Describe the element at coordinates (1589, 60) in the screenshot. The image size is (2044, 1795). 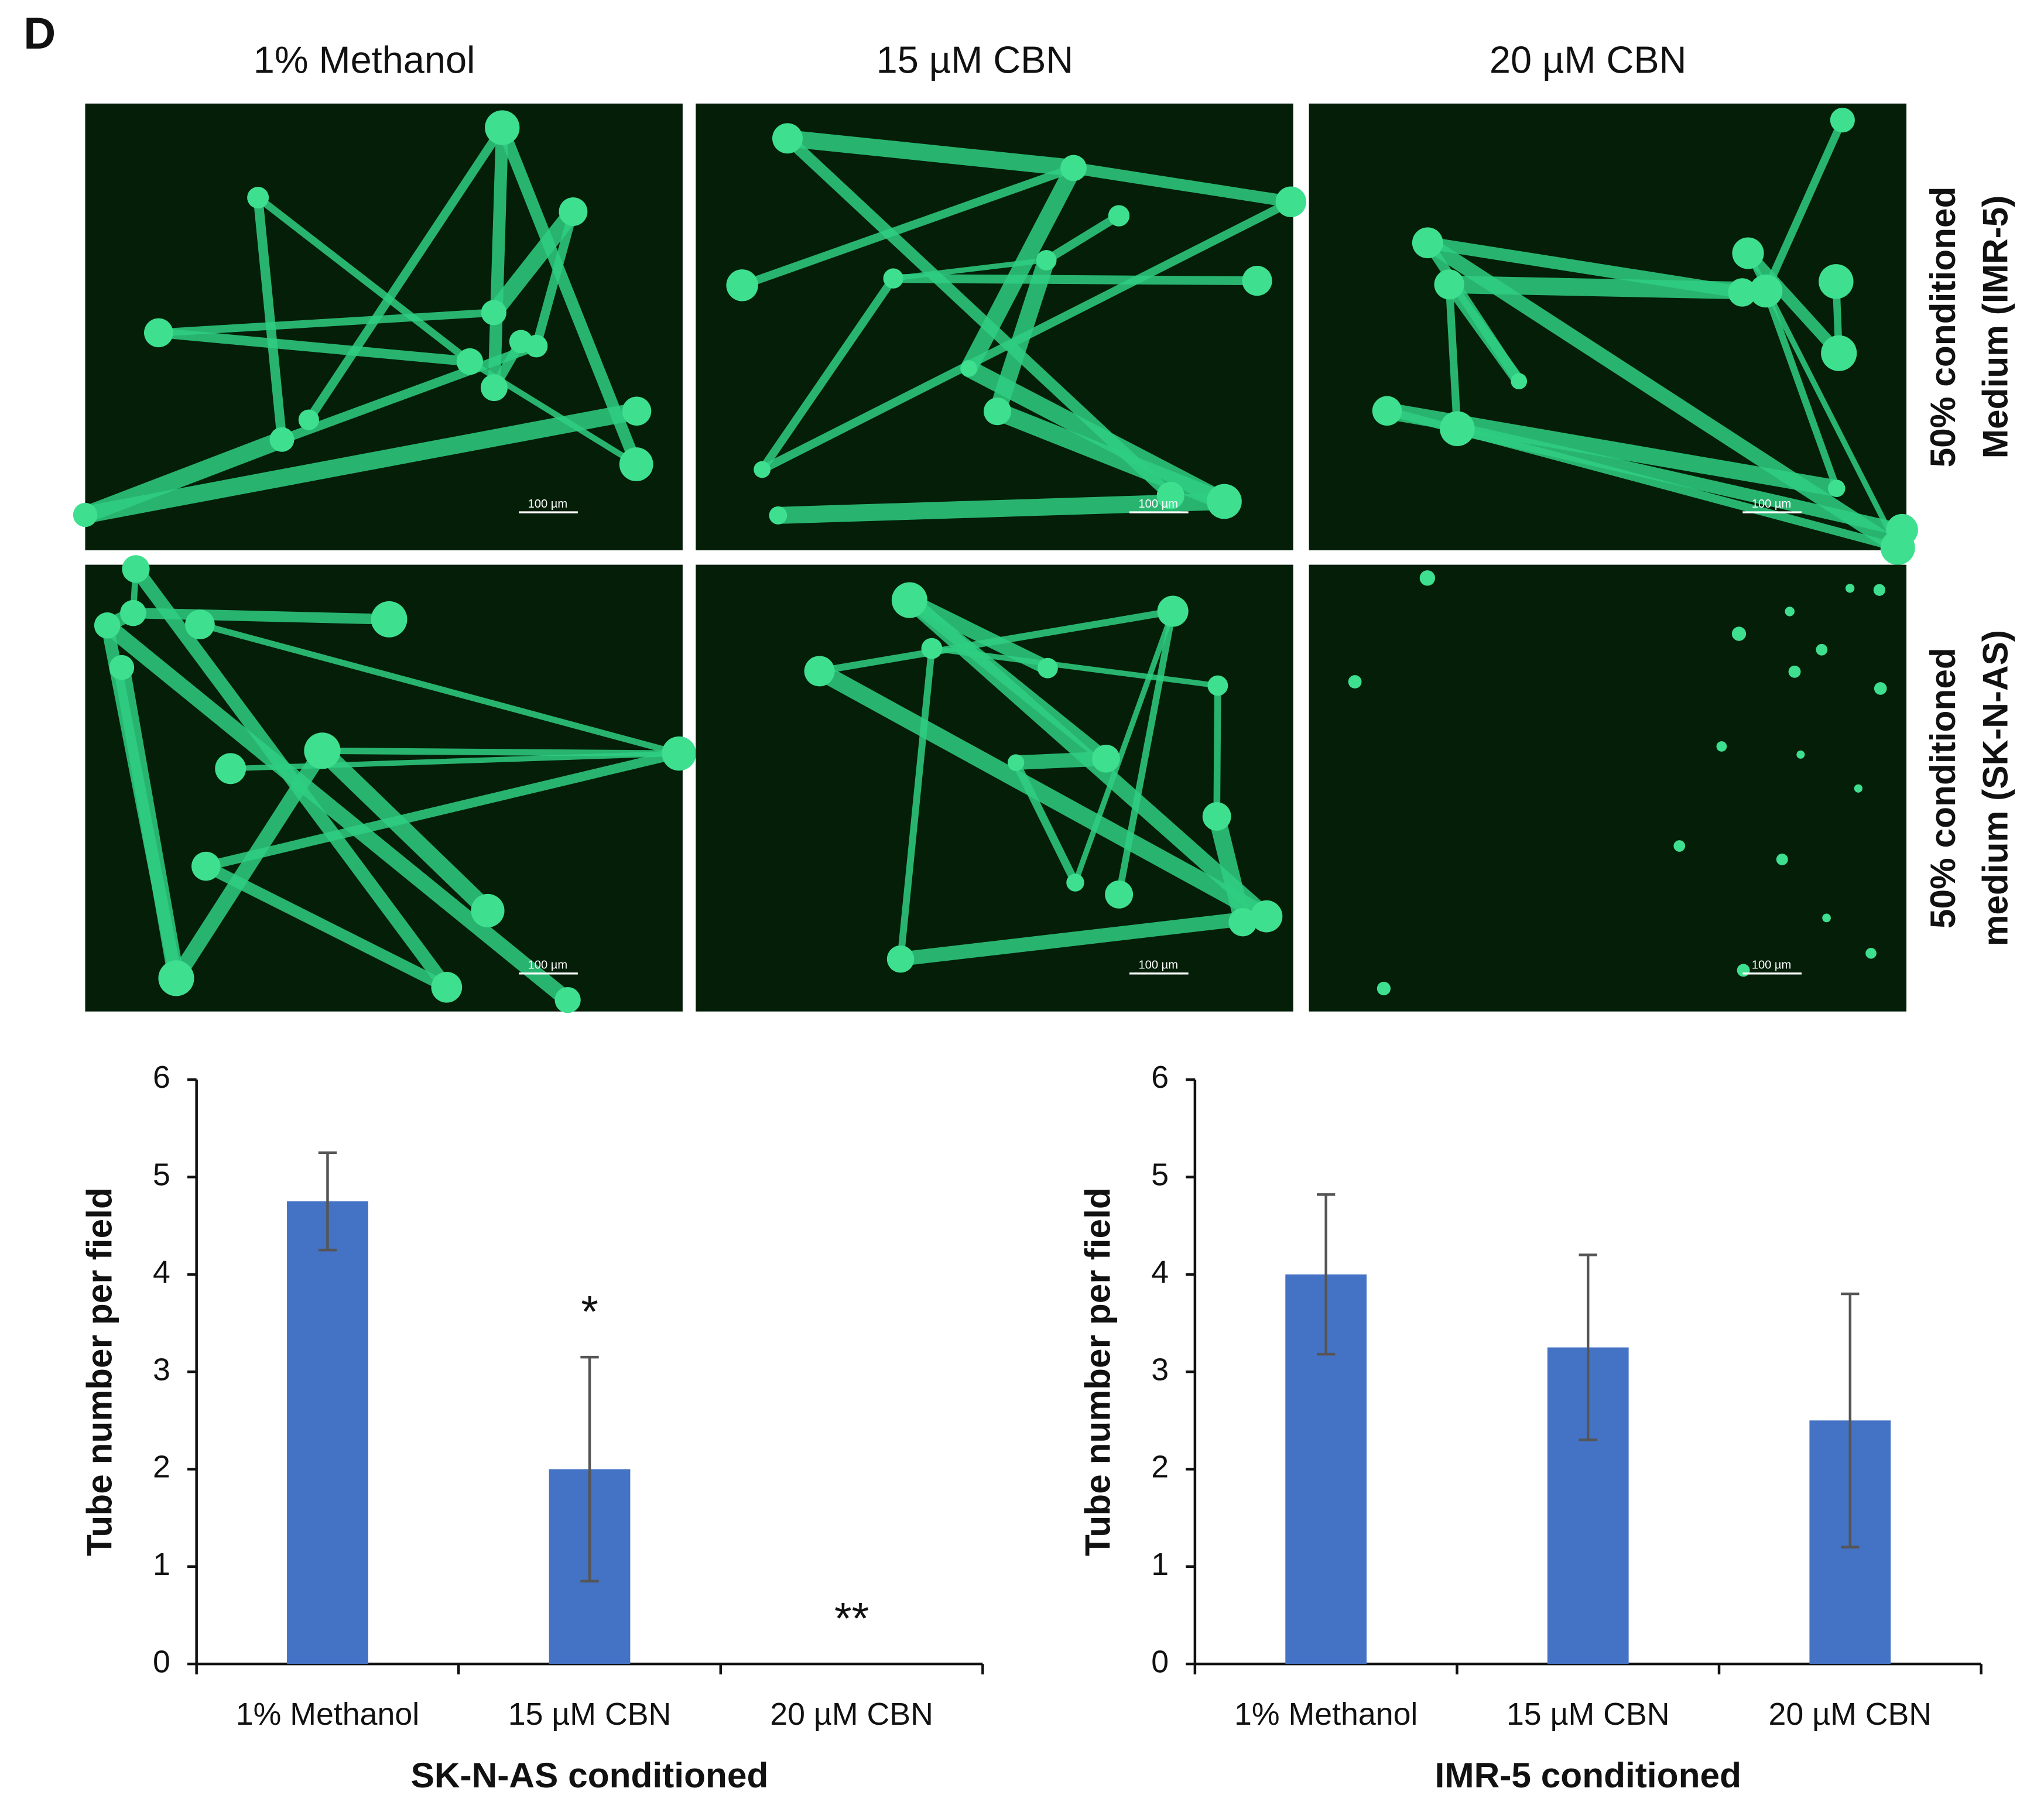
I see `column-title: 20 µM CBN` at that location.